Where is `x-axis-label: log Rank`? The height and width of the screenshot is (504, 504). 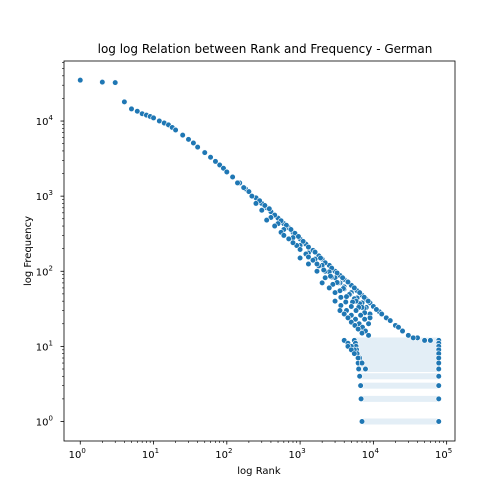
x-axis-label: log Rank is located at coordinates (259, 471).